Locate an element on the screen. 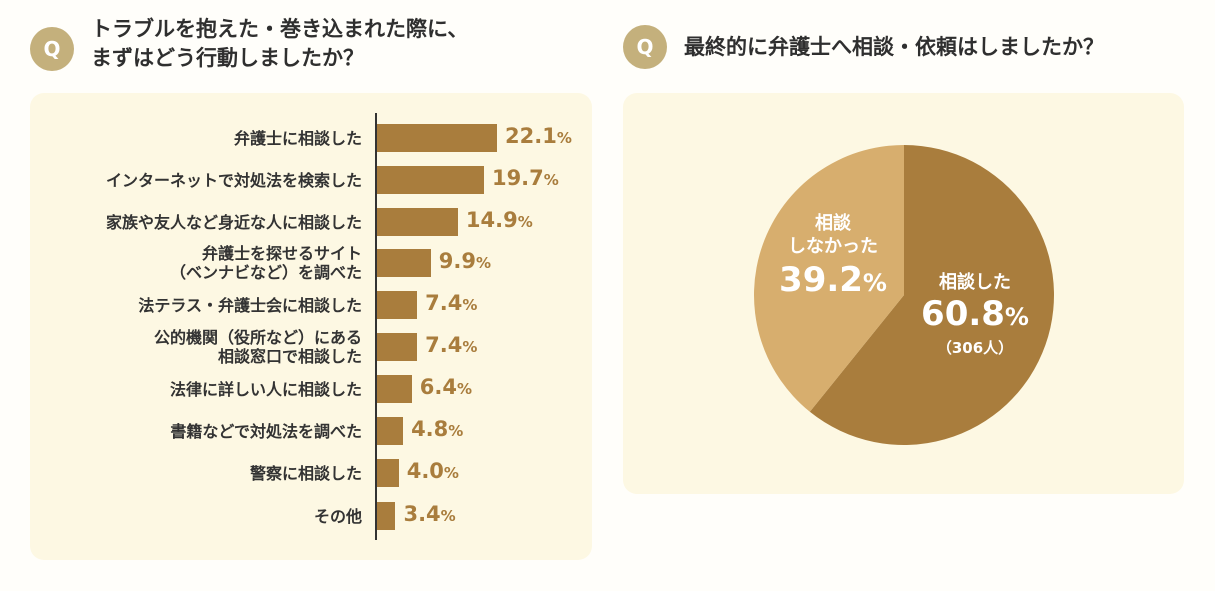  bar-value-number: 19.7 is located at coordinates (517, 178).